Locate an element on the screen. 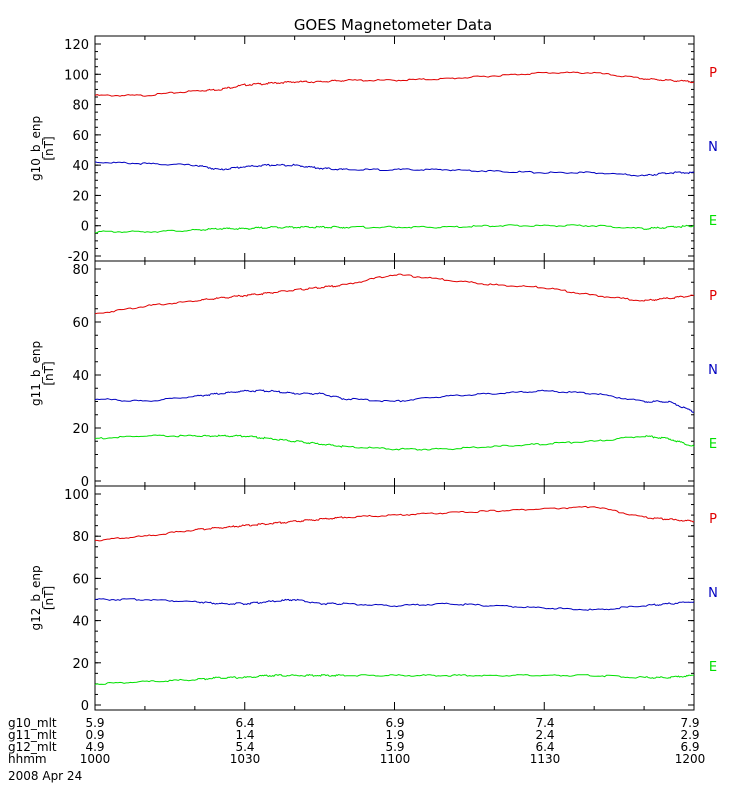 This screenshot has height=800, width=750. x-tick-label: 1130 is located at coordinates (545, 759).